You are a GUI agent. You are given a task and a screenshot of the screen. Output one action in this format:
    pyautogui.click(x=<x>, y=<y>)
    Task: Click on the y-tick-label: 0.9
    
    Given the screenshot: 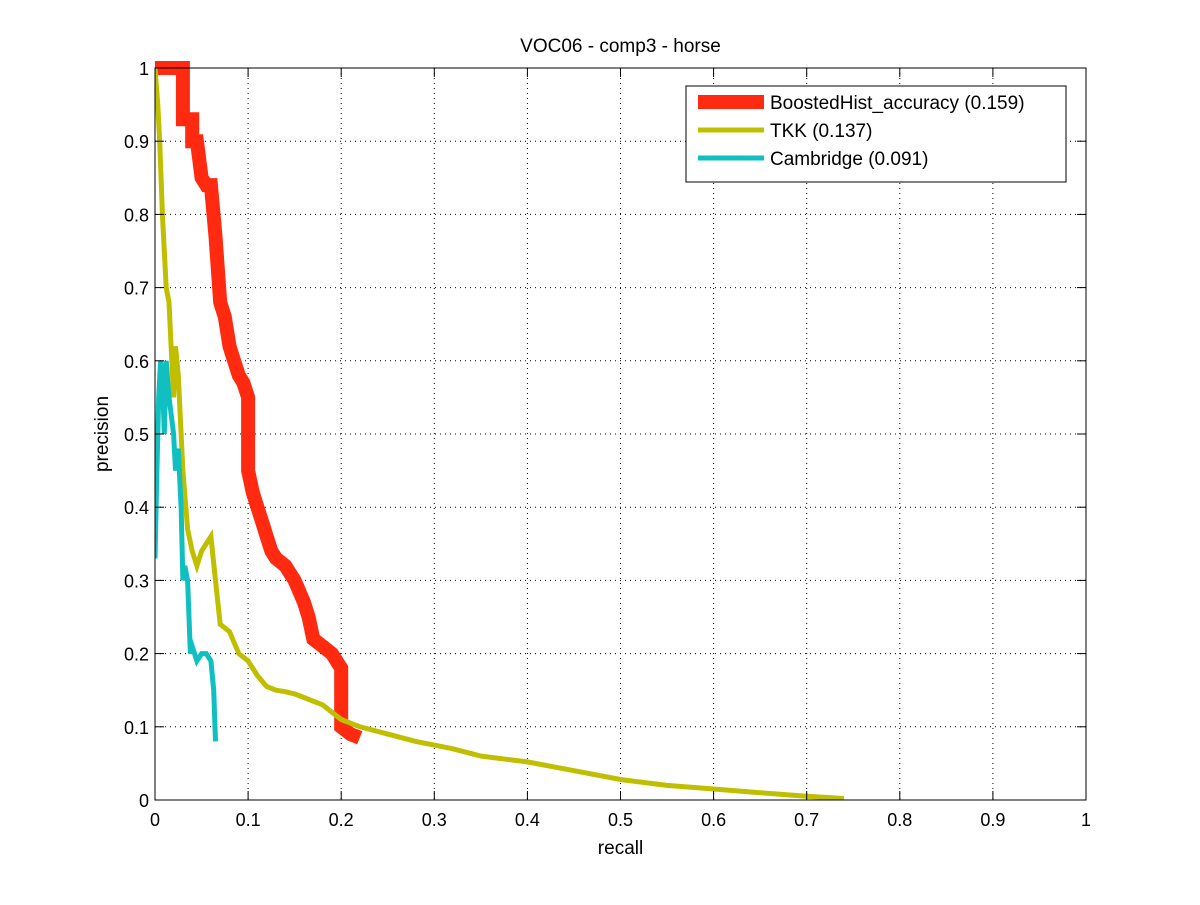 What is the action you would take?
    pyautogui.click(x=136, y=142)
    